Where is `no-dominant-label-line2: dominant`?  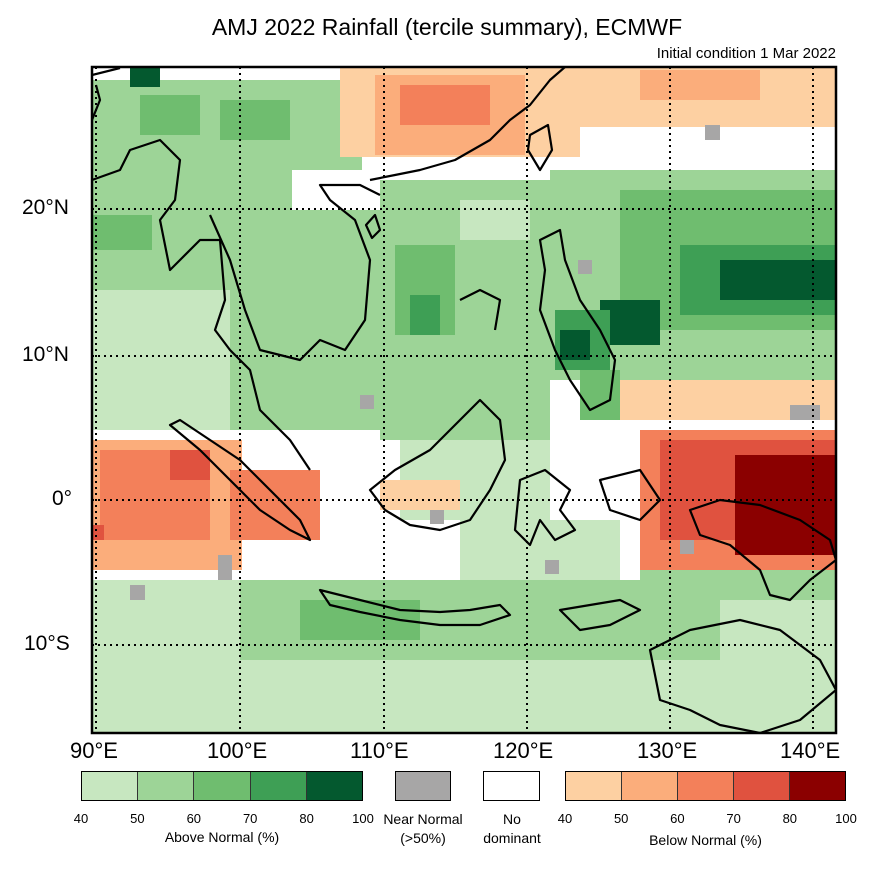 no-dominant-label-line2: dominant is located at coordinates (512, 838).